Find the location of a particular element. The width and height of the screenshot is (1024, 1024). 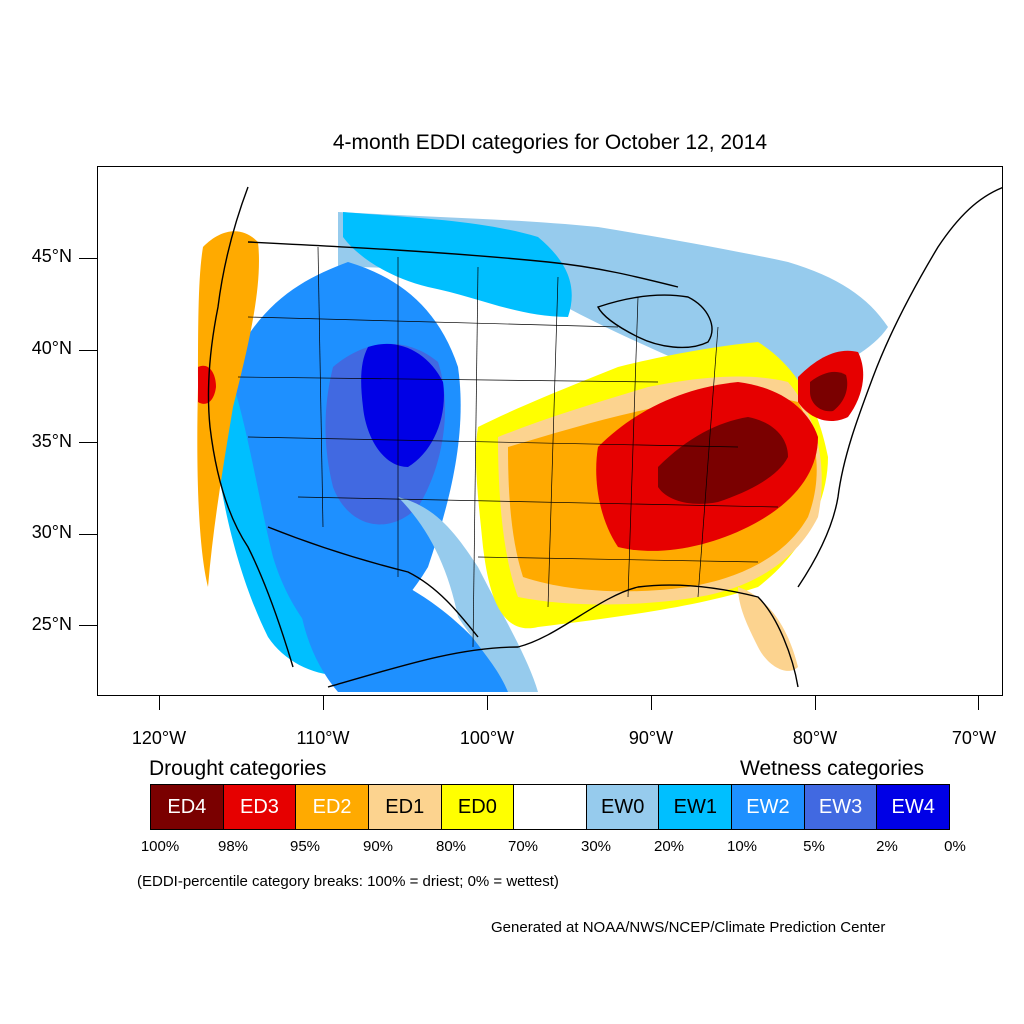

legend-cell-ed0: ED0 is located at coordinates (478, 807).